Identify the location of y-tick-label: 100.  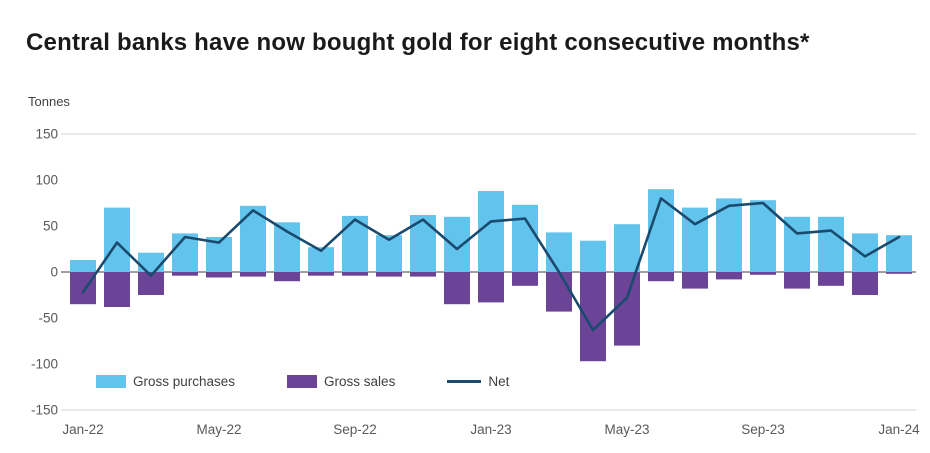
(46, 180).